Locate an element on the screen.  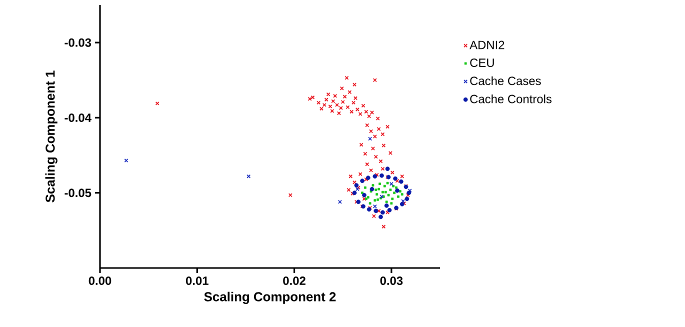
x-tick-label: 0.02 is located at coordinates (294, 280).